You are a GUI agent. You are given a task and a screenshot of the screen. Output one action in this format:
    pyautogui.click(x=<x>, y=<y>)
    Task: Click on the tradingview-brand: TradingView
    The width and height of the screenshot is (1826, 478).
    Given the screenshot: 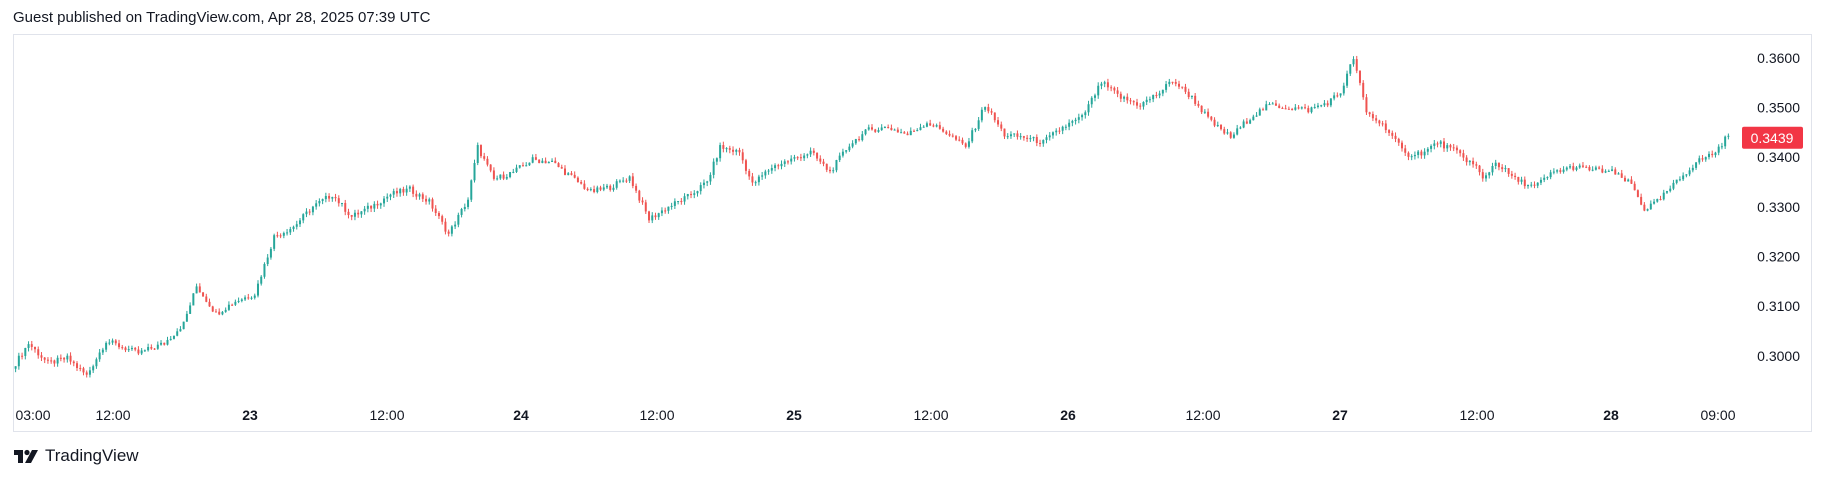 What is the action you would take?
    pyautogui.click(x=76, y=456)
    